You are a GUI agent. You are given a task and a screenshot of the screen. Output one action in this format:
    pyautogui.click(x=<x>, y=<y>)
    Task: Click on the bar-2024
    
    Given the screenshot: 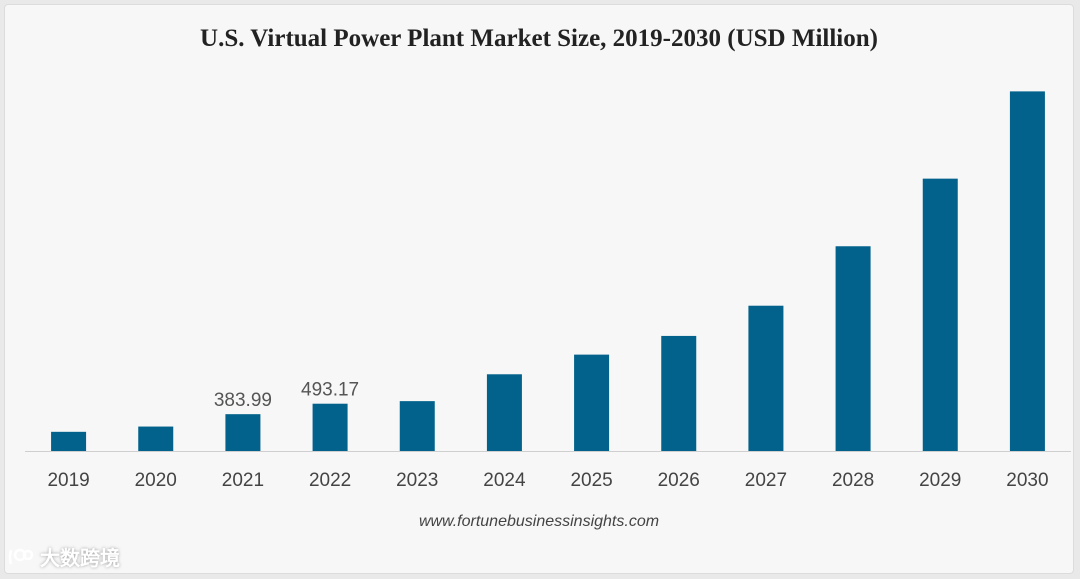 What is the action you would take?
    pyautogui.click(x=504, y=412)
    